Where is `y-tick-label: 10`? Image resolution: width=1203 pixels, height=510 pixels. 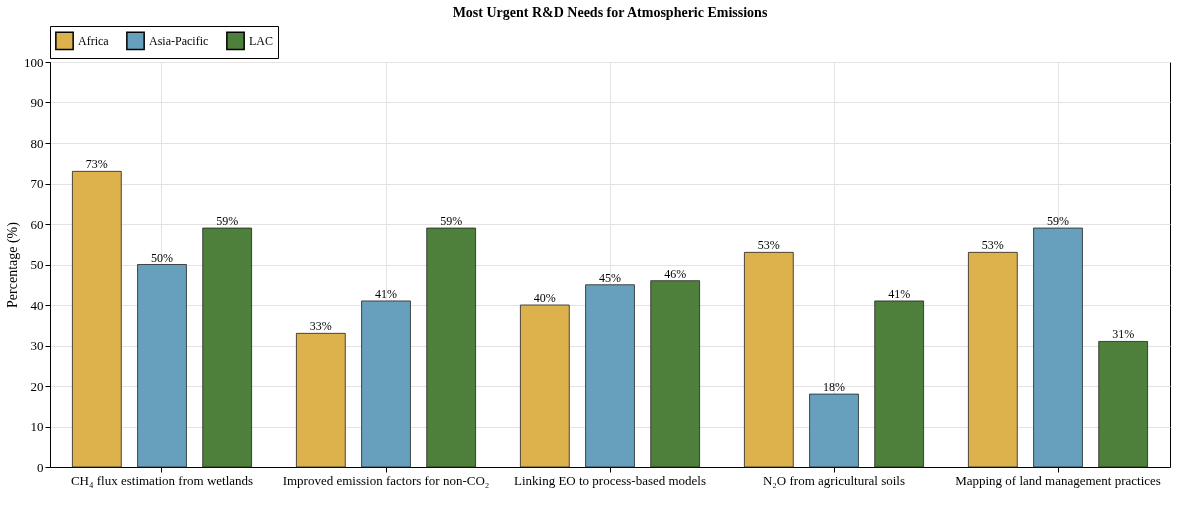
y-tick-label: 10 is located at coordinates (37, 426).